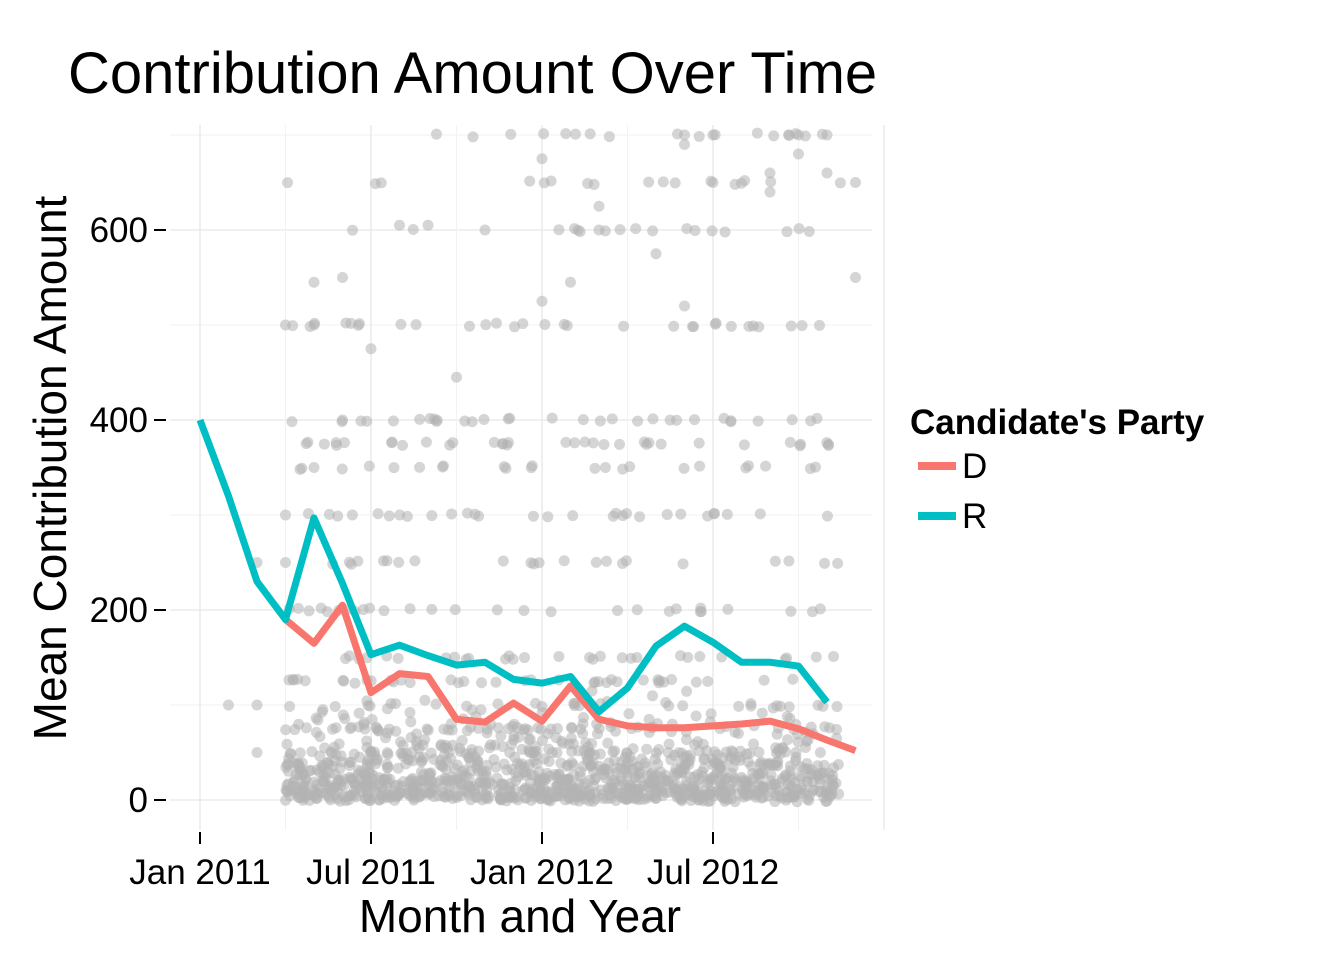 Image resolution: width=1344 pixels, height=960 pixels. I want to click on legend-label-r: R, so click(974, 516).